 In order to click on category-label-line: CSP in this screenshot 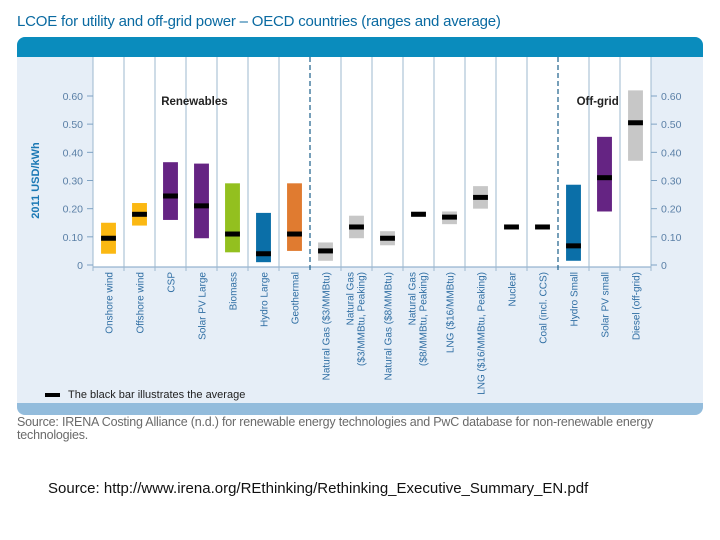, I will do `click(172, 282)`.